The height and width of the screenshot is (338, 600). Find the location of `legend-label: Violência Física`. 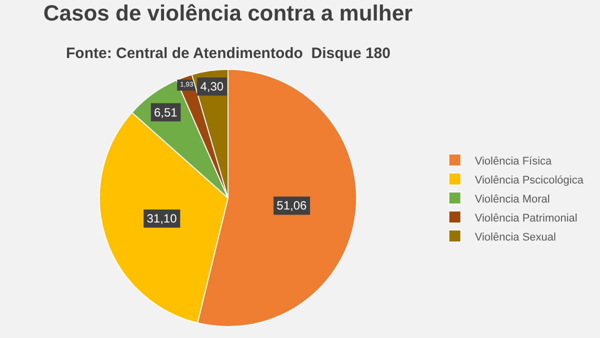

legend-label: Violência Física is located at coordinates (513, 161).